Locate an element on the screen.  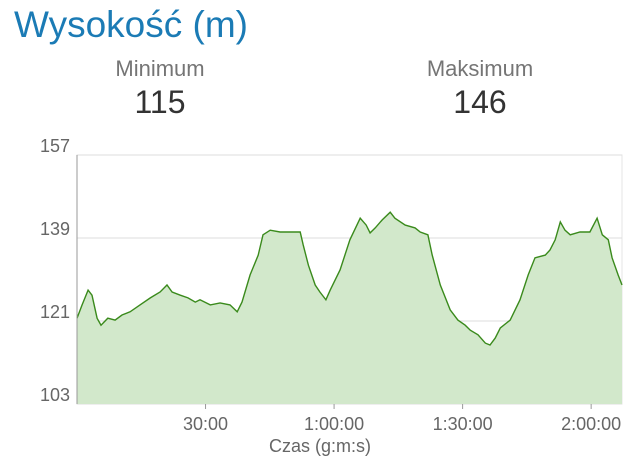
stat-label: Maksimum is located at coordinates (480, 68).